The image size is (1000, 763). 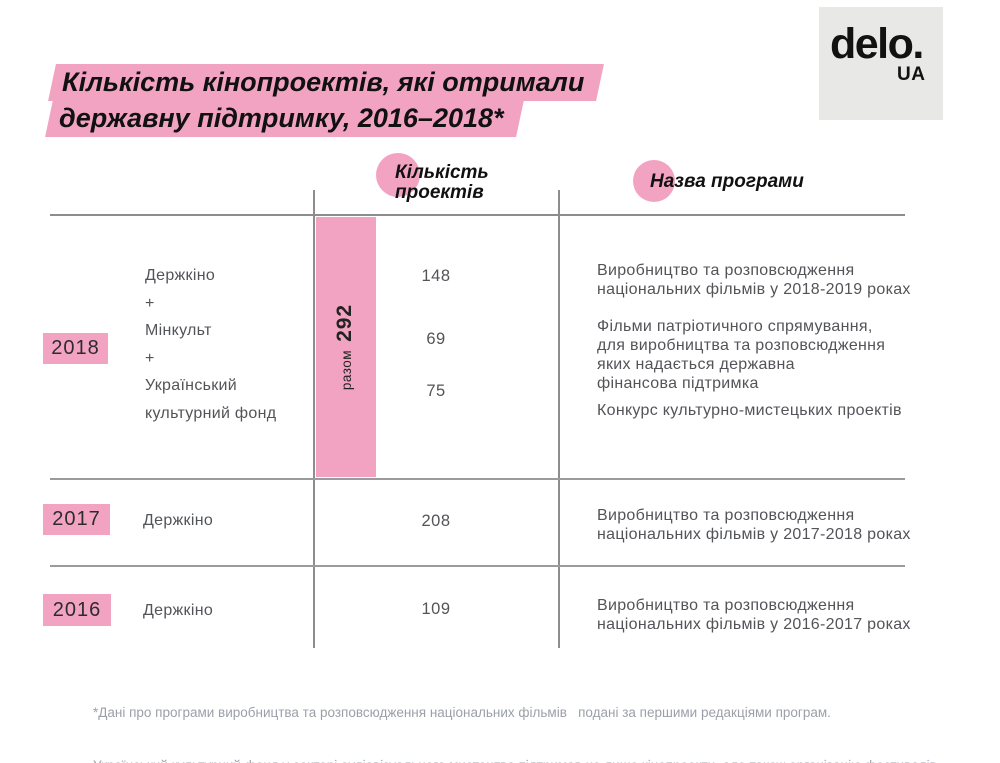 What do you see at coordinates (754, 624) in the screenshot?
I see `program-2016-line2: національних фільмів у 2016-2017 роках` at bounding box center [754, 624].